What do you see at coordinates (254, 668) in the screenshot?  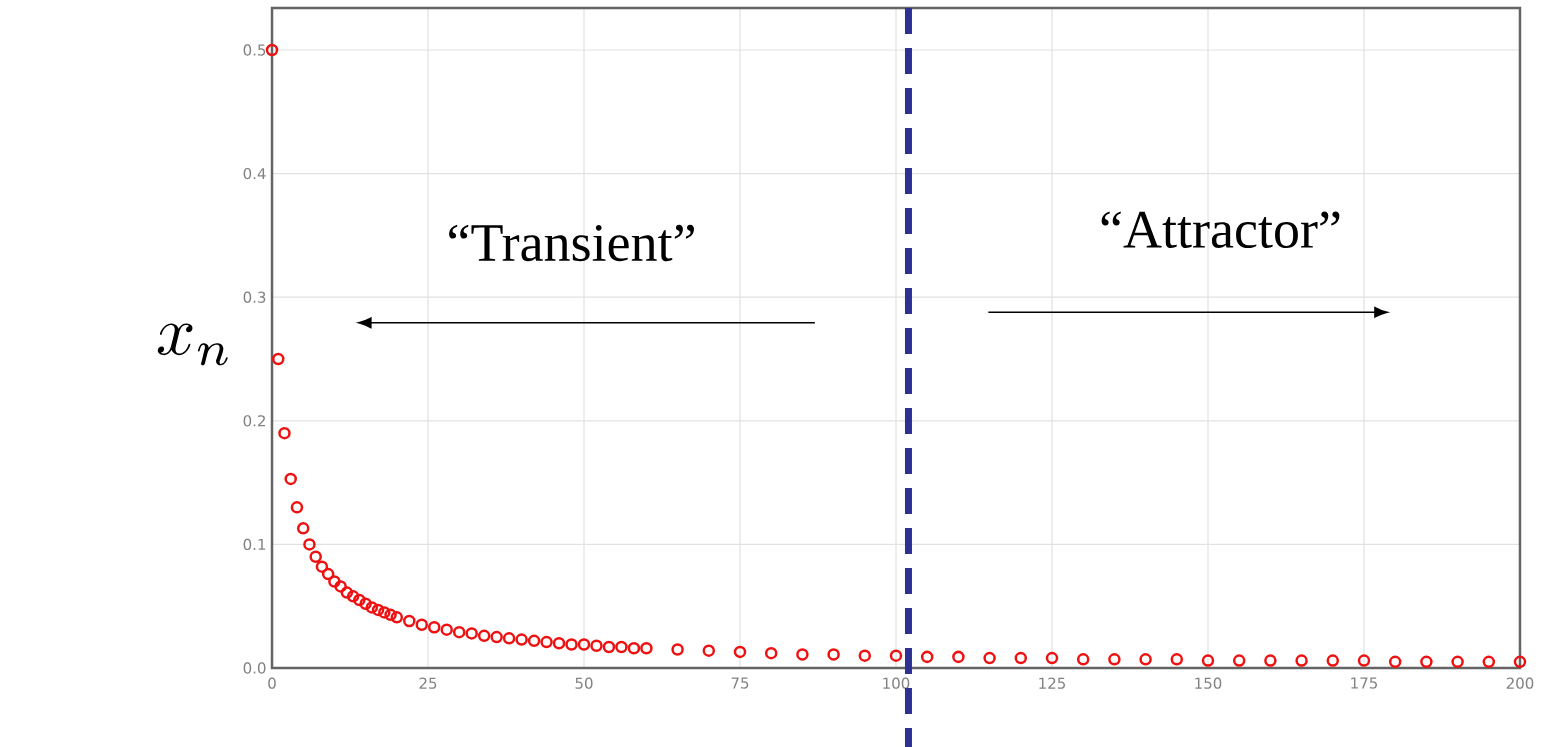 I see `y-tick-label: 0.0` at bounding box center [254, 668].